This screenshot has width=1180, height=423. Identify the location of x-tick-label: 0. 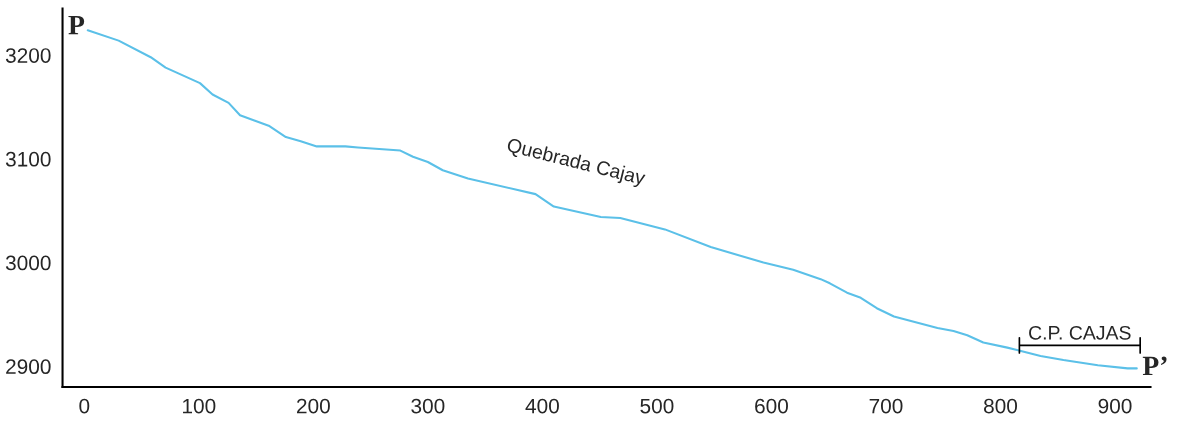
(84, 406).